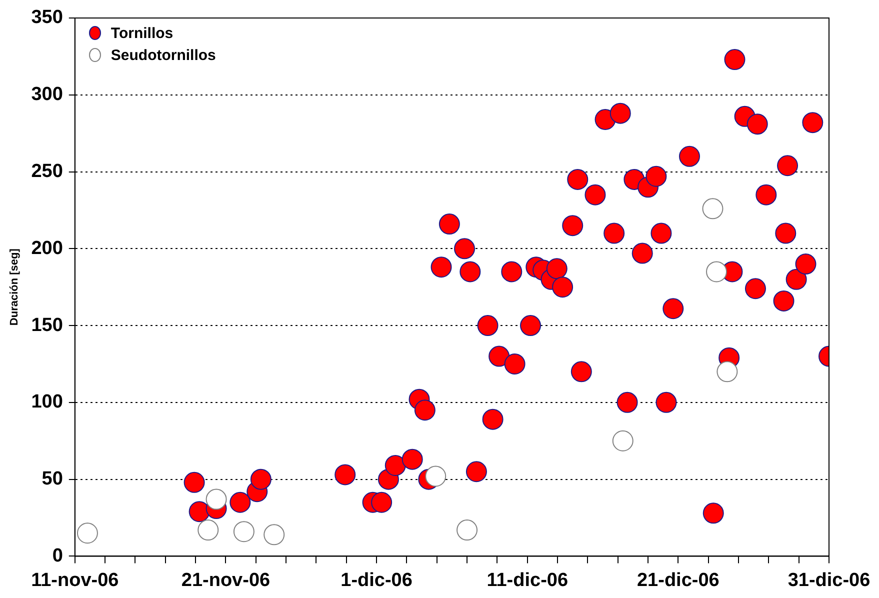 This screenshot has height=598, width=879. I want to click on y-tick-label: 350, so click(47, 17).